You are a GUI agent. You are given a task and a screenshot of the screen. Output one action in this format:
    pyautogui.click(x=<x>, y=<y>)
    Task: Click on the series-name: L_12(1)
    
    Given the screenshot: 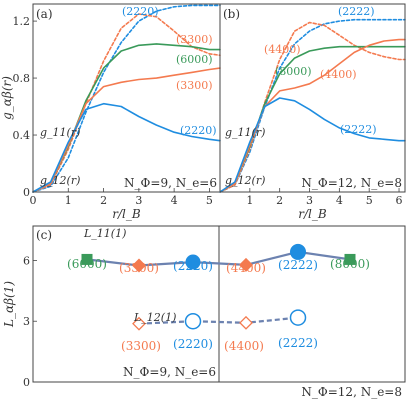 What is the action you would take?
    pyautogui.click(x=154, y=317)
    